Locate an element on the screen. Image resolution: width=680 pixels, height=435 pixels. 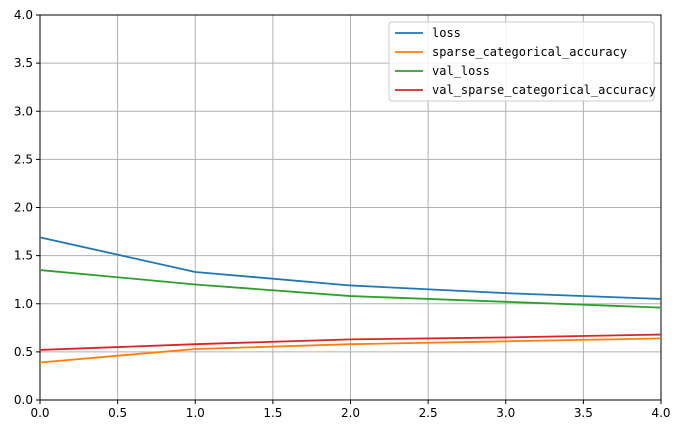
x-tick-label: 1.5 is located at coordinates (272, 413).